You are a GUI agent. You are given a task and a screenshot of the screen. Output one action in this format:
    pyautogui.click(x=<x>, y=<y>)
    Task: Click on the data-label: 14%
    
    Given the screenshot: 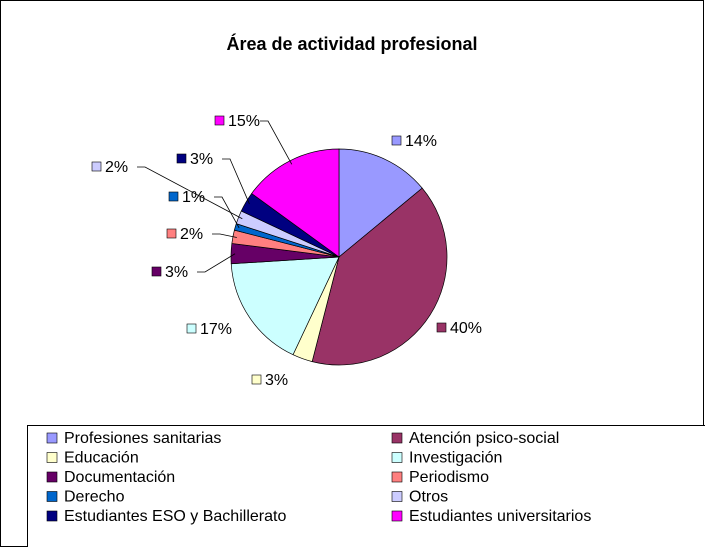 What is the action you would take?
    pyautogui.click(x=421, y=141)
    